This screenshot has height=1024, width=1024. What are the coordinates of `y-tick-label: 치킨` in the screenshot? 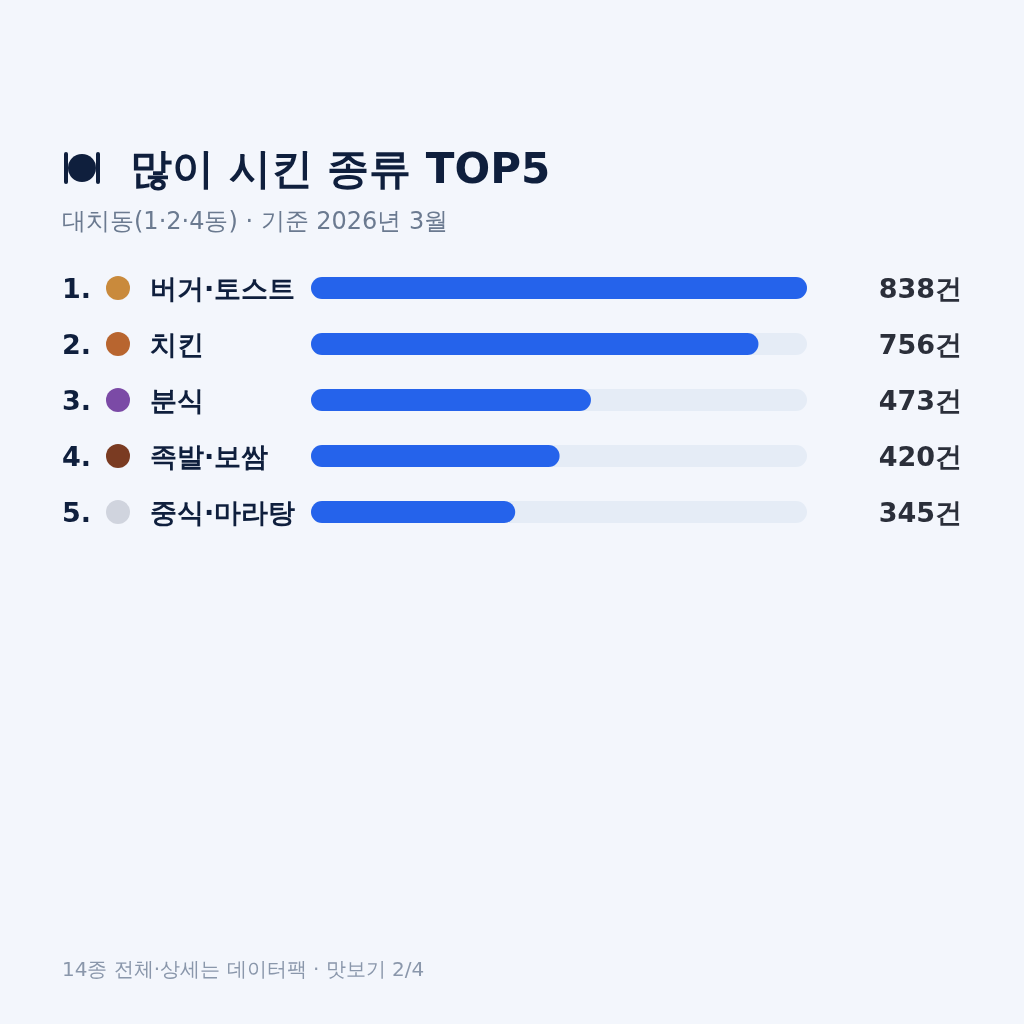 It's located at (177, 344).